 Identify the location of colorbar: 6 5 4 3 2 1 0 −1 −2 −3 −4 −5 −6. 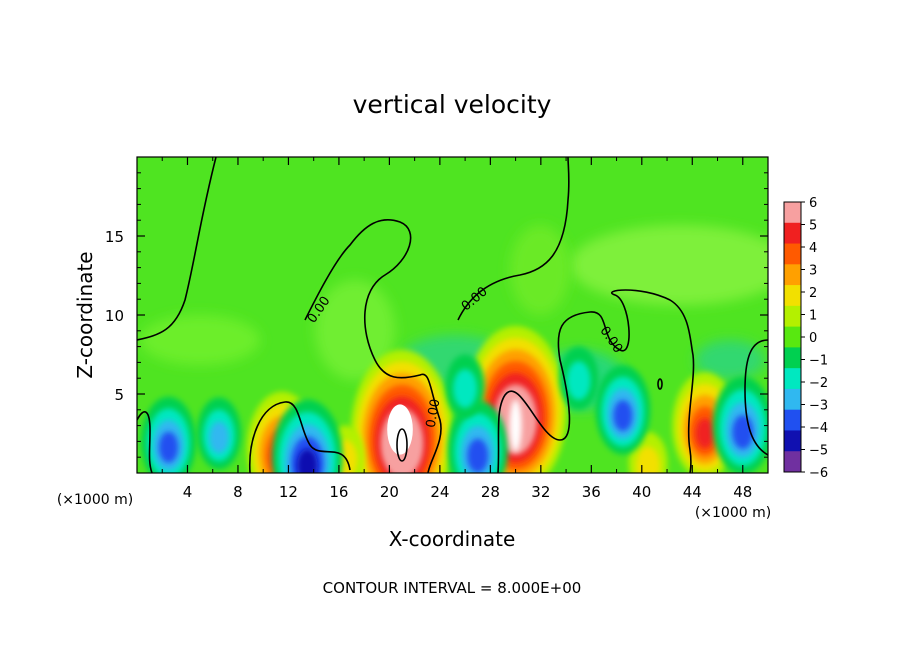
(805, 338).